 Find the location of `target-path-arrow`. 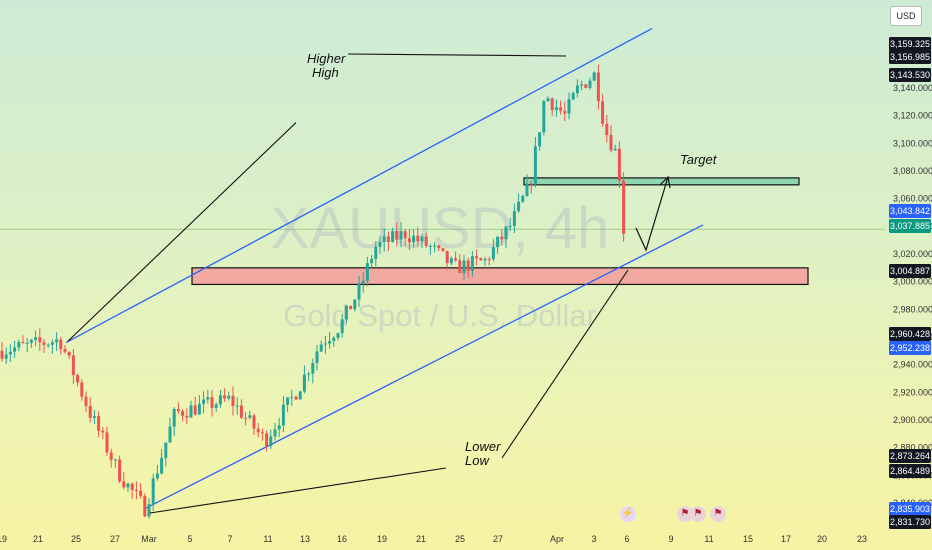

target-path-arrow is located at coordinates (652, 214).